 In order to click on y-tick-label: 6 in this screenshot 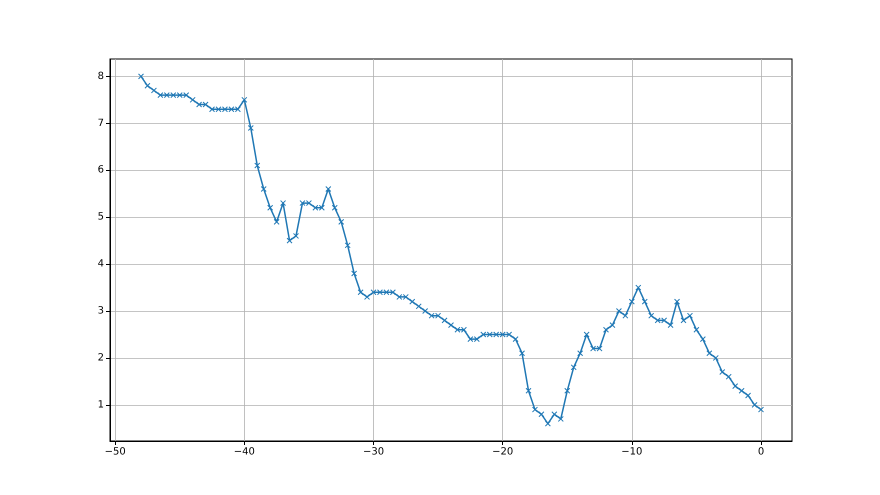, I will do `click(101, 170)`.